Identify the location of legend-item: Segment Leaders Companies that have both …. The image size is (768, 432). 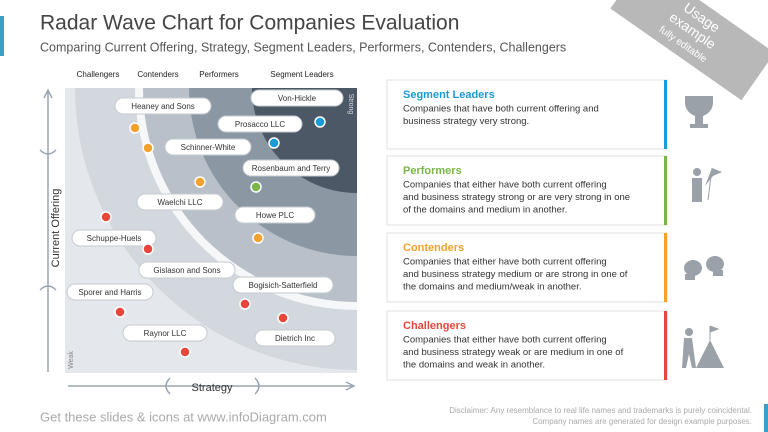
(527, 114).